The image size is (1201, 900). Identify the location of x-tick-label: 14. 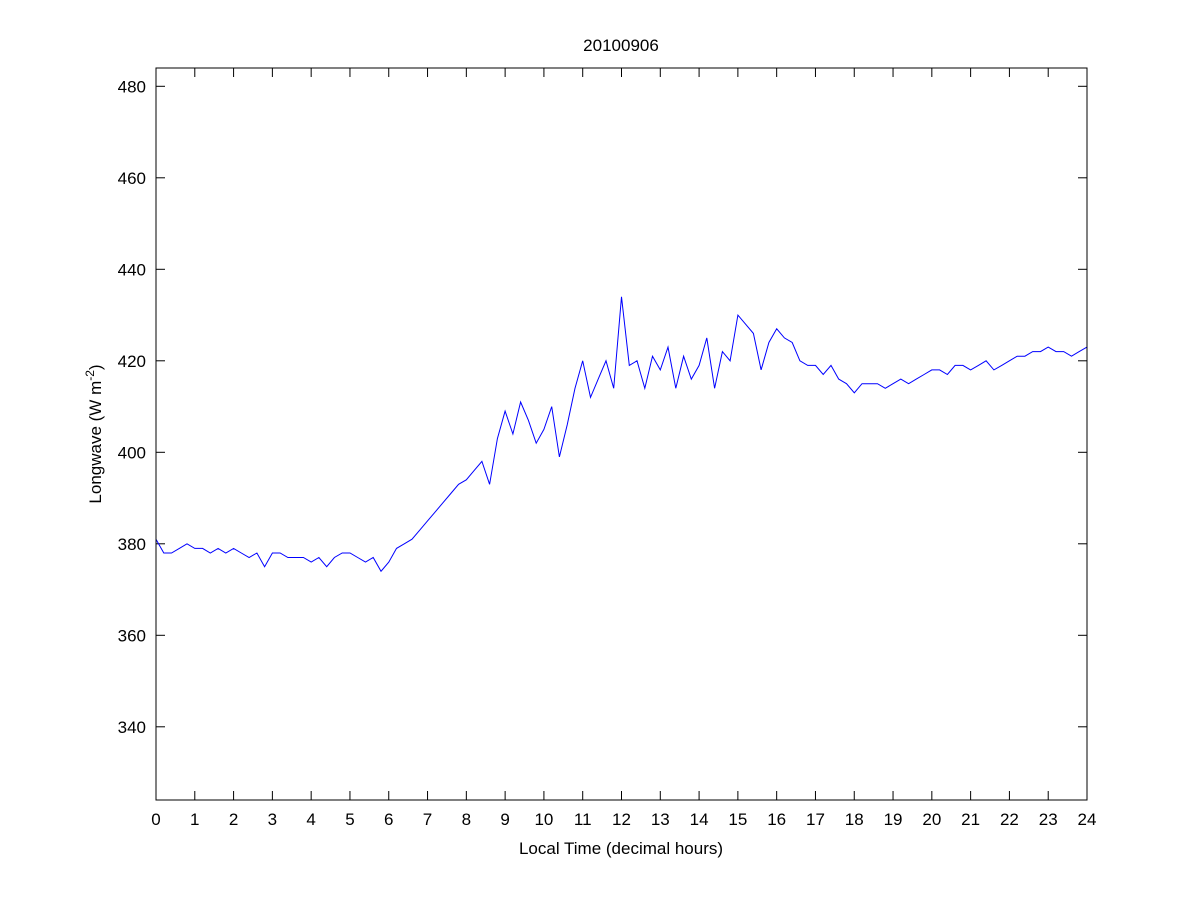
(699, 819).